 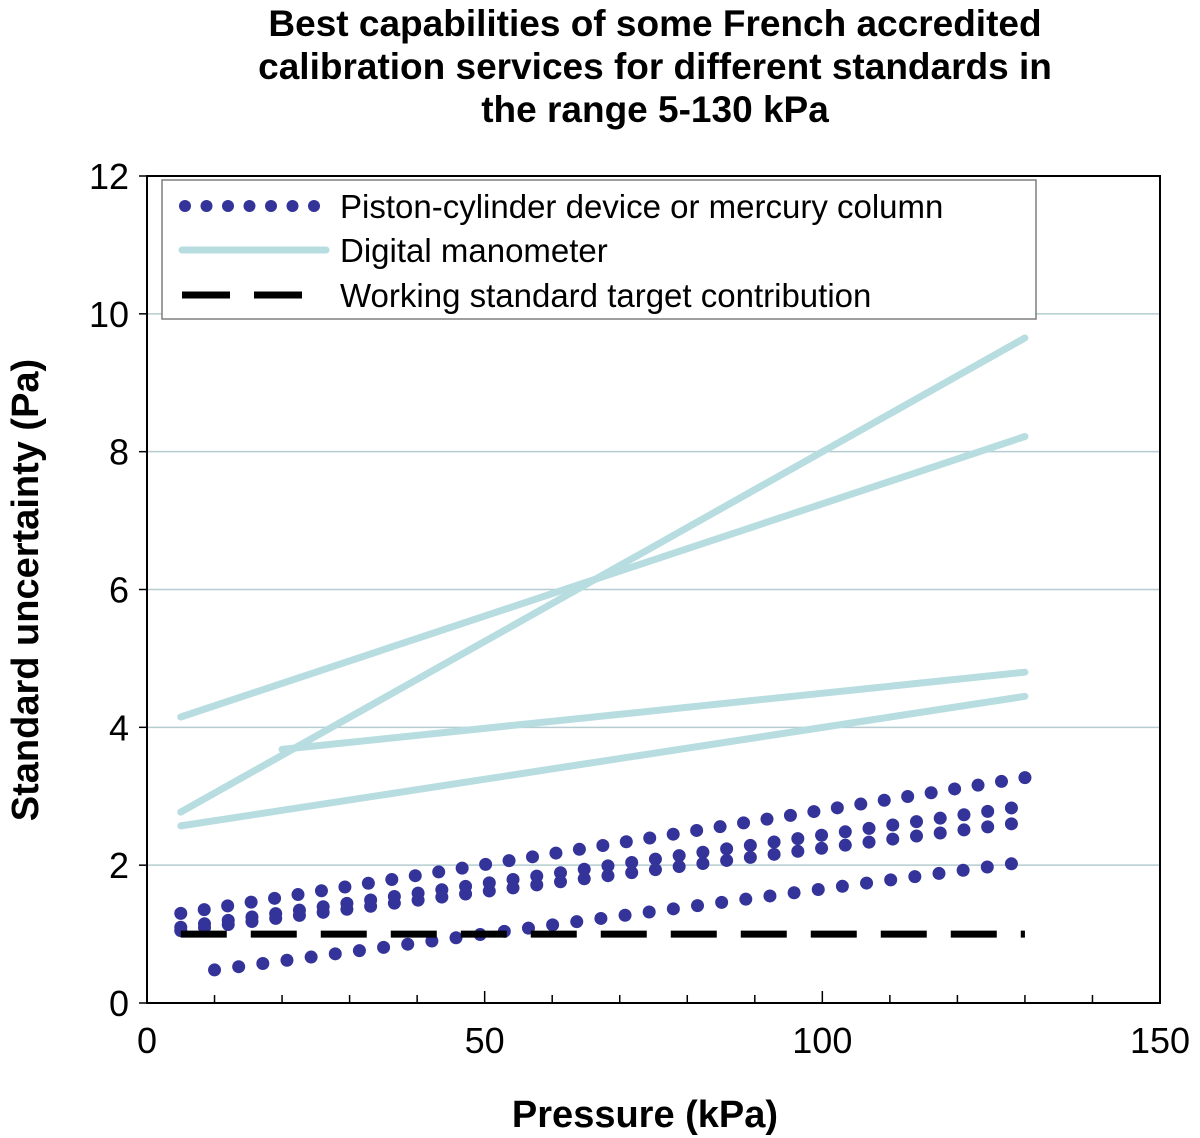 I want to click on x-tick-label: 150, so click(x=1160, y=1040).